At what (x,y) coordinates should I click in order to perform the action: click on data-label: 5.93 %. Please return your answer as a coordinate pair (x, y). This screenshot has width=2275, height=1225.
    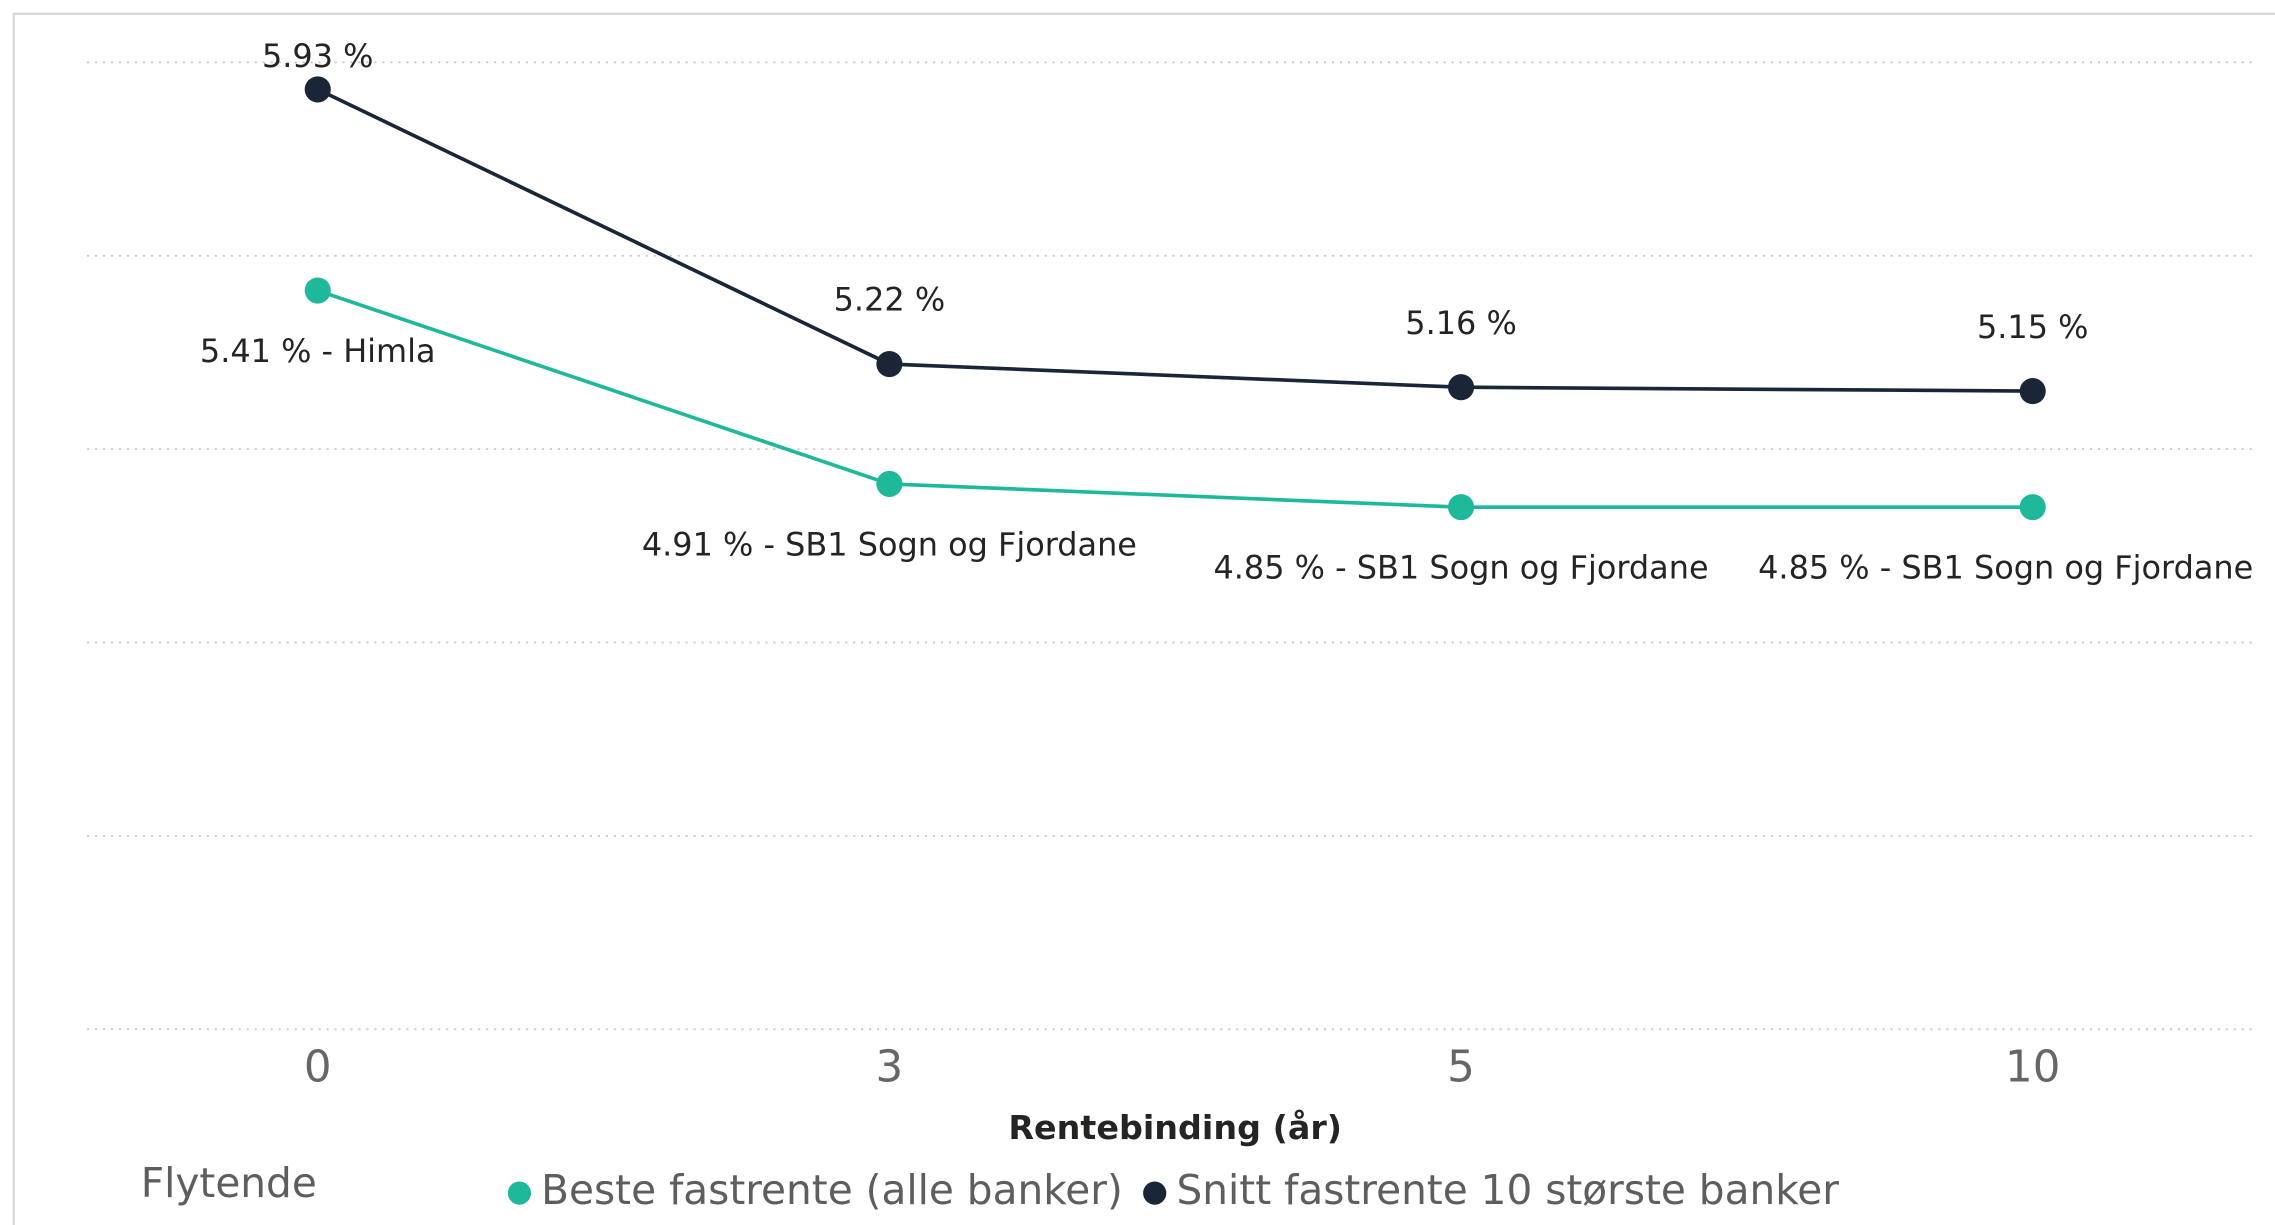
    Looking at the image, I should click on (317, 56).